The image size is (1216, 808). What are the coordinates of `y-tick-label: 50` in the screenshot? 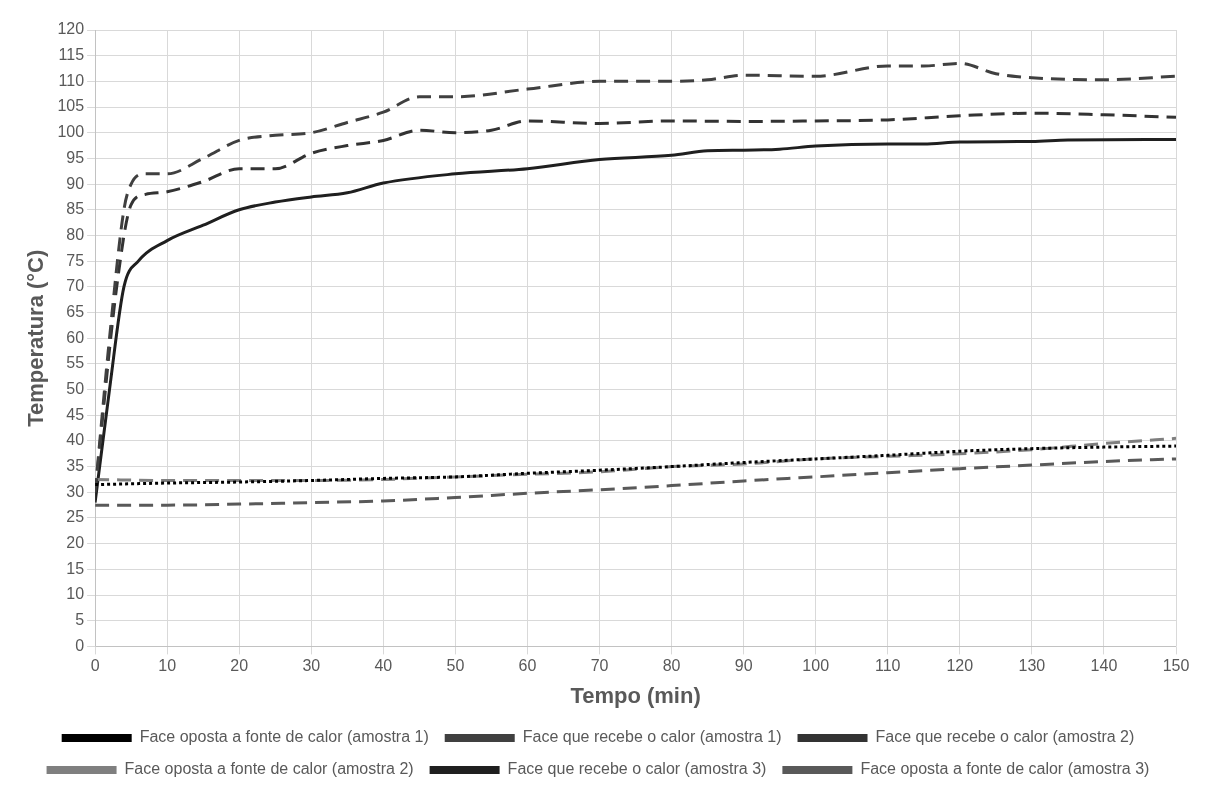 It's located at (75, 388).